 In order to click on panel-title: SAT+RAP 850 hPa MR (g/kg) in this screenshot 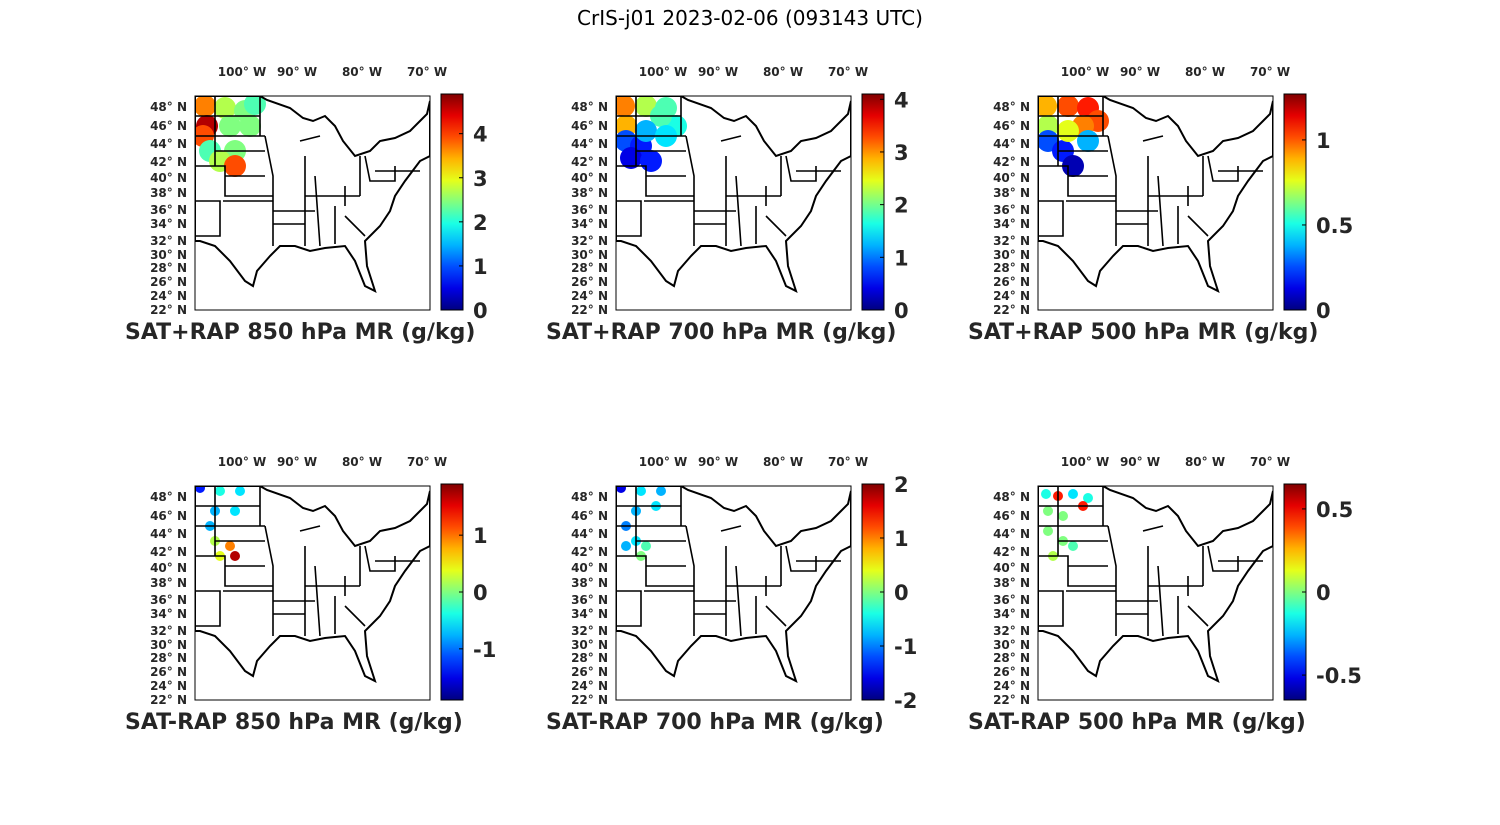, I will do `click(300, 332)`.